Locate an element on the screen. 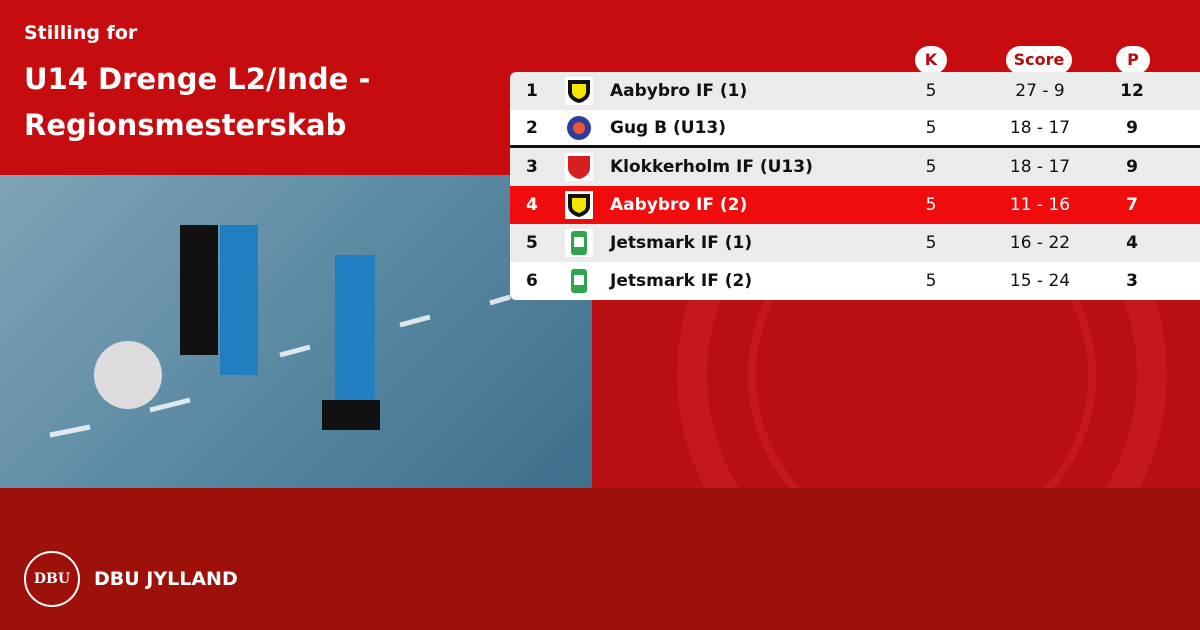 The width and height of the screenshot is (1200, 630). team-name: Klokkerholm IF (U13) is located at coordinates (711, 167).